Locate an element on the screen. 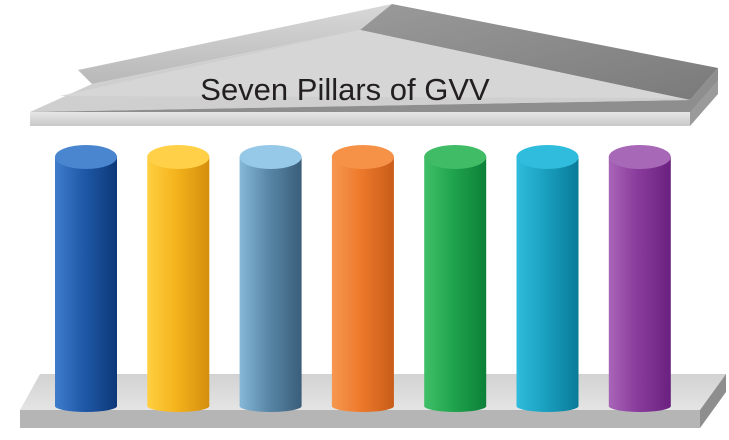 This screenshot has width=729, height=440. pillar-1-shaft is located at coordinates (86, 281).